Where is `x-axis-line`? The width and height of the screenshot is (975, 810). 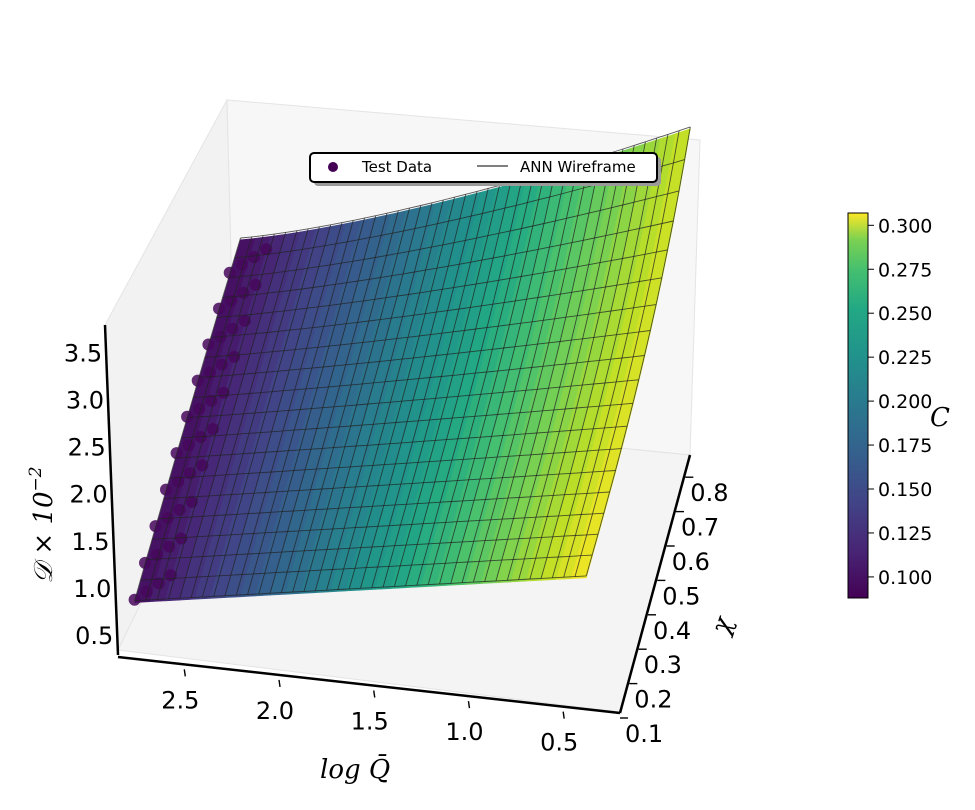 x-axis-line is located at coordinates (369, 685).